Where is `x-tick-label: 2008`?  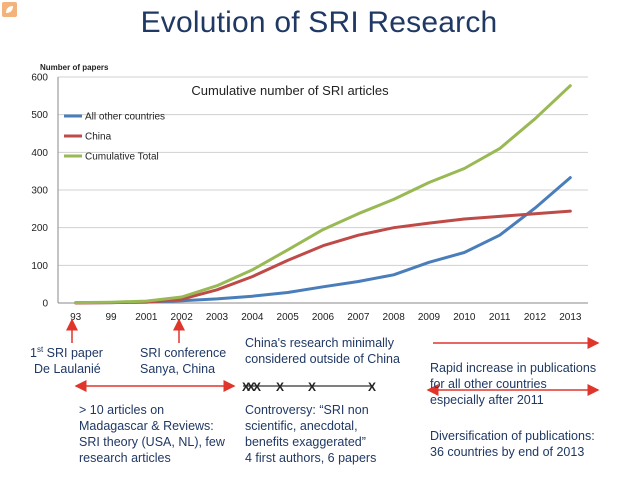 x-tick-label: 2008 is located at coordinates (394, 317).